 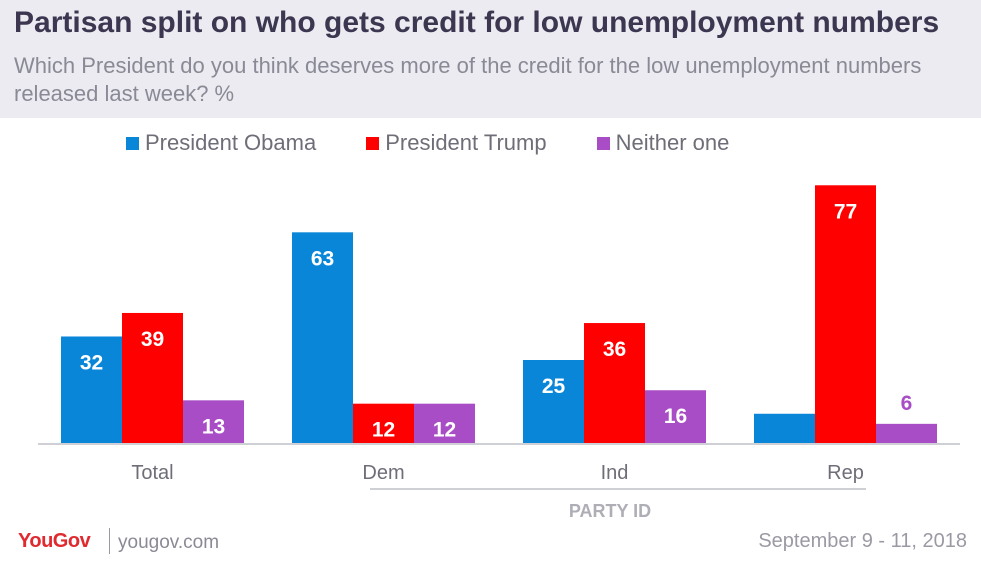 I want to click on bar-president-obama-ind, so click(x=553, y=402).